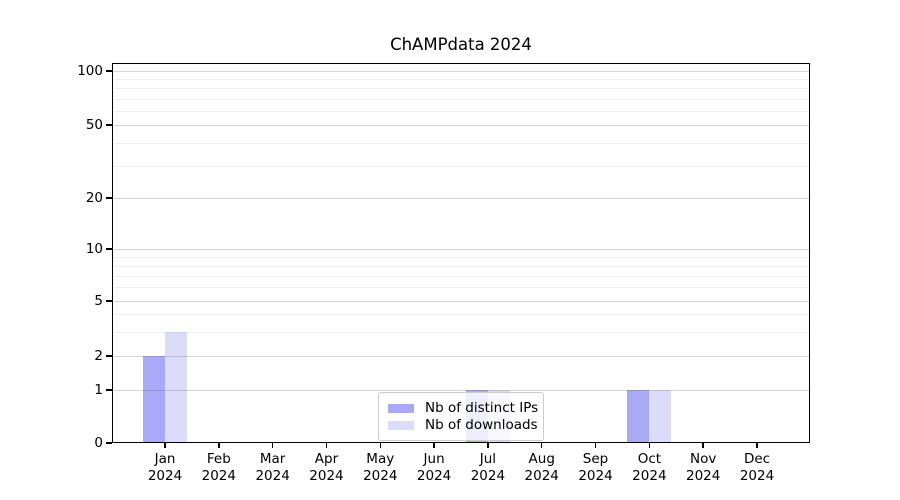  I want to click on x-tick-mark-jun, so click(434, 445).